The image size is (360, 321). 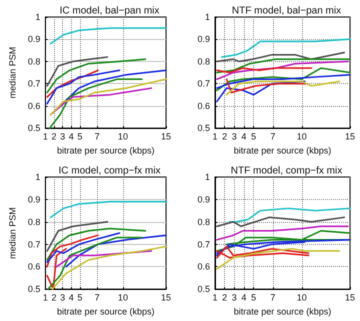 I want to click on chart-title: NTF model, comp−fx mix, so click(x=286, y=171).